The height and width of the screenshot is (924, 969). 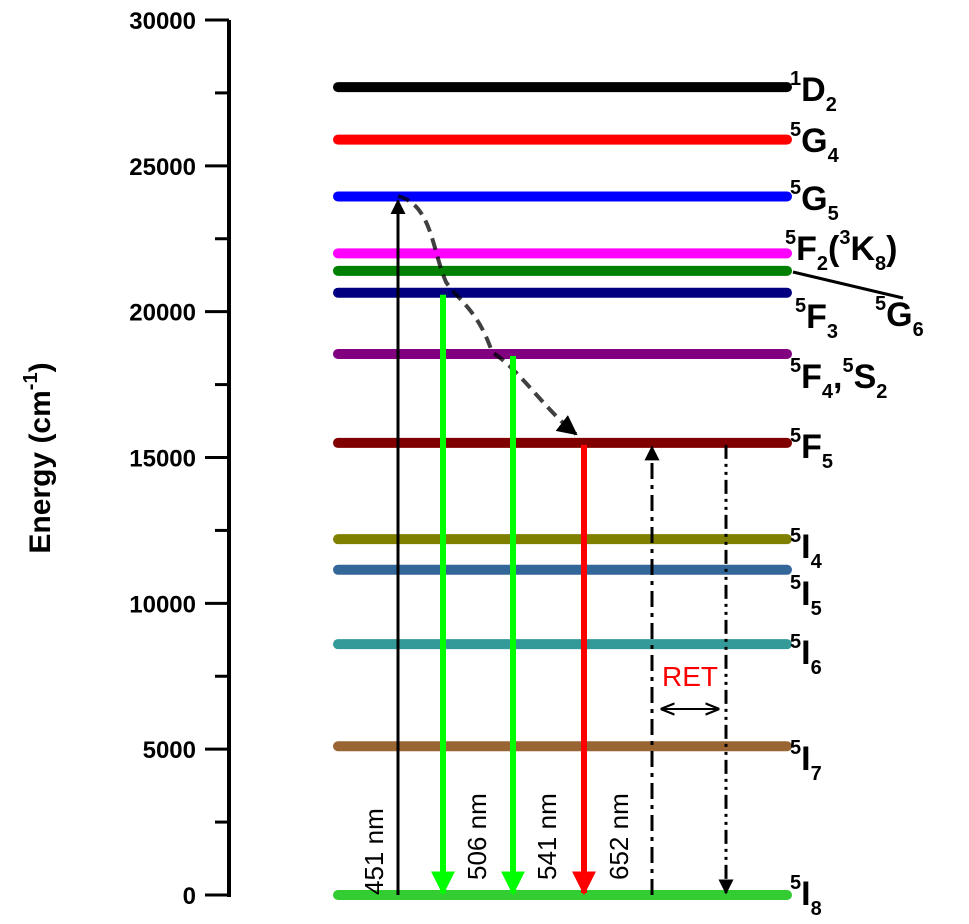 What do you see at coordinates (848, 285) in the screenshot?
I see `5G6-pointer-line` at bounding box center [848, 285].